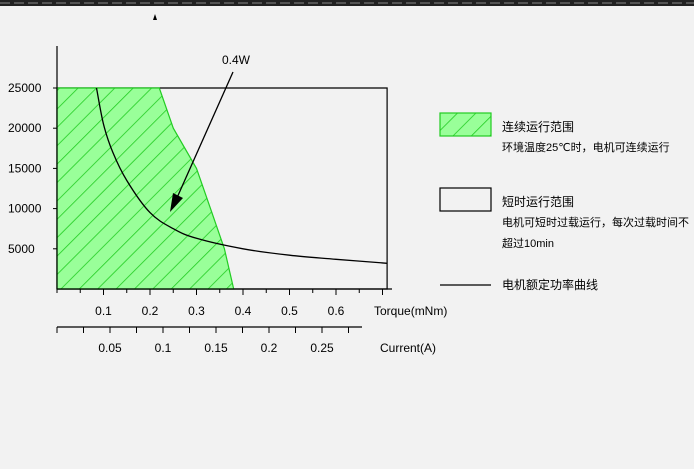 This screenshot has height=469, width=694. I want to click on annotation-arrow-line, so click(204, 136).